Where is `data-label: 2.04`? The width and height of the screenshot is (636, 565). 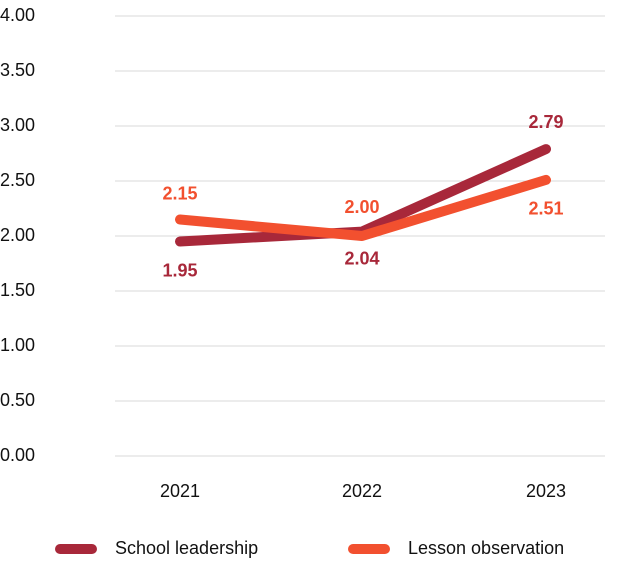
data-label: 2.04 is located at coordinates (361, 258).